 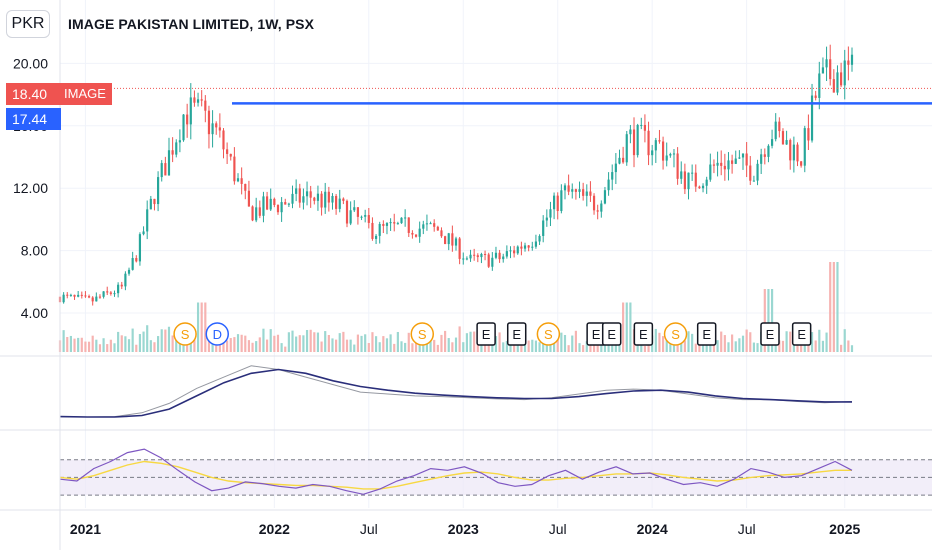 What do you see at coordinates (30, 63) in the screenshot?
I see `y-tick-label: 20.00` at bounding box center [30, 63].